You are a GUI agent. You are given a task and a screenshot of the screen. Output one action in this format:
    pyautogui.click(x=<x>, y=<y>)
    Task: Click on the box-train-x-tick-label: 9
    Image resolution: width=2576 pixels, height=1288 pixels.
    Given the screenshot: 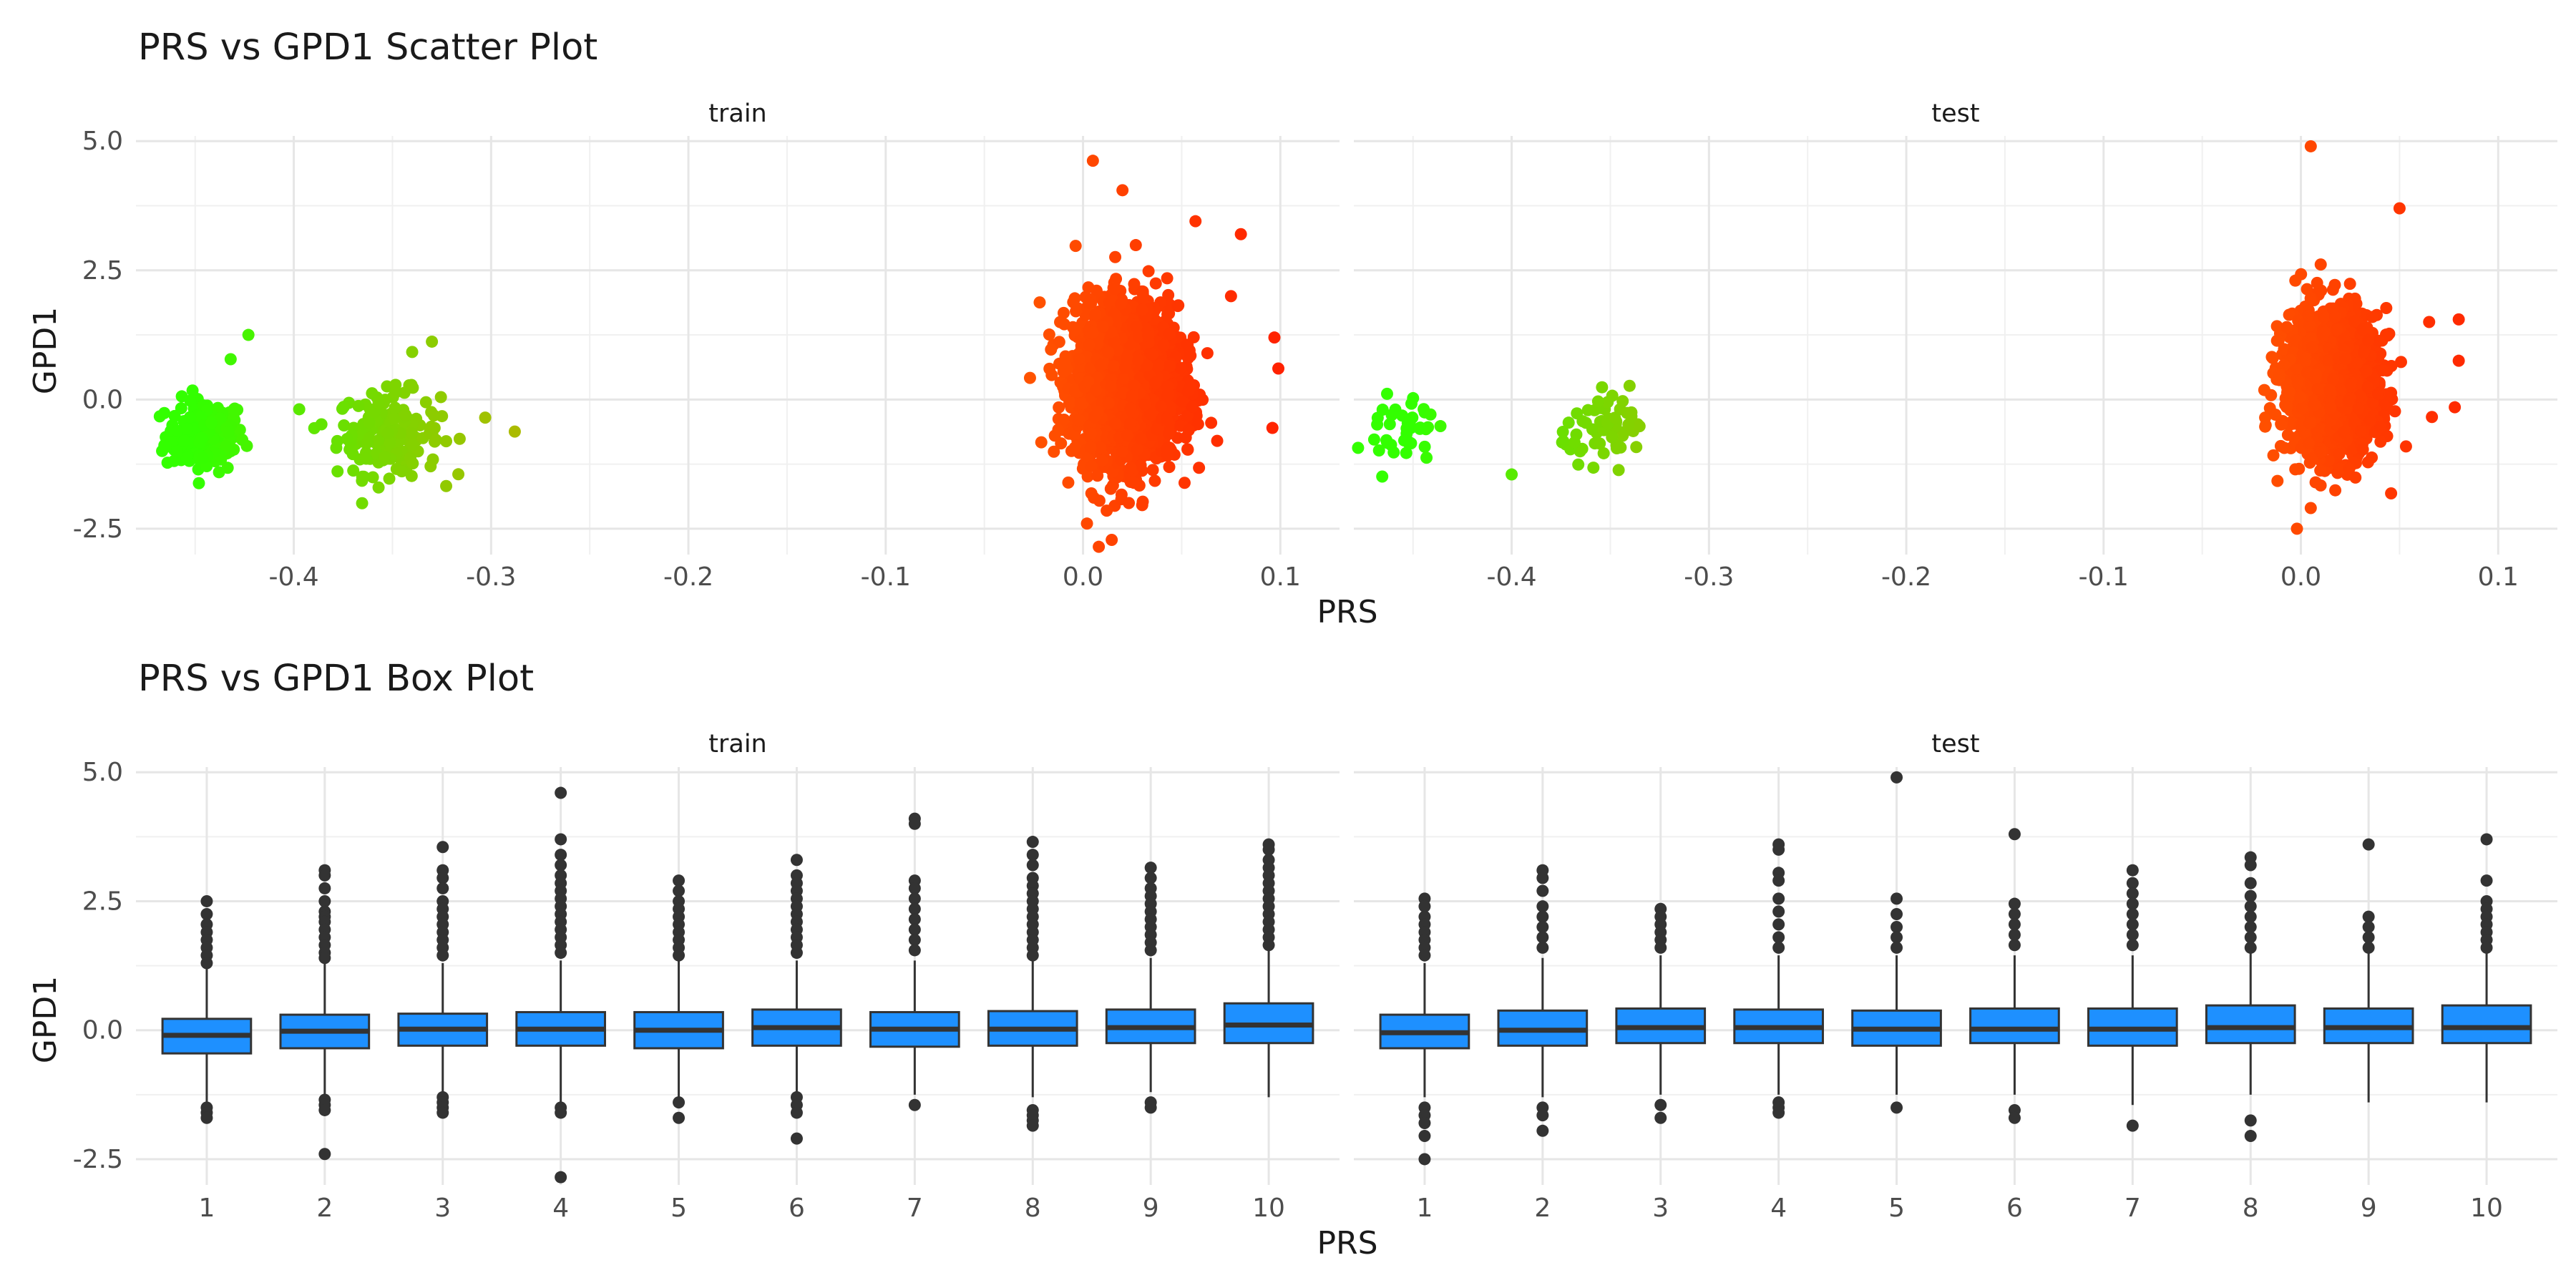 What is the action you would take?
    pyautogui.click(x=1151, y=1208)
    